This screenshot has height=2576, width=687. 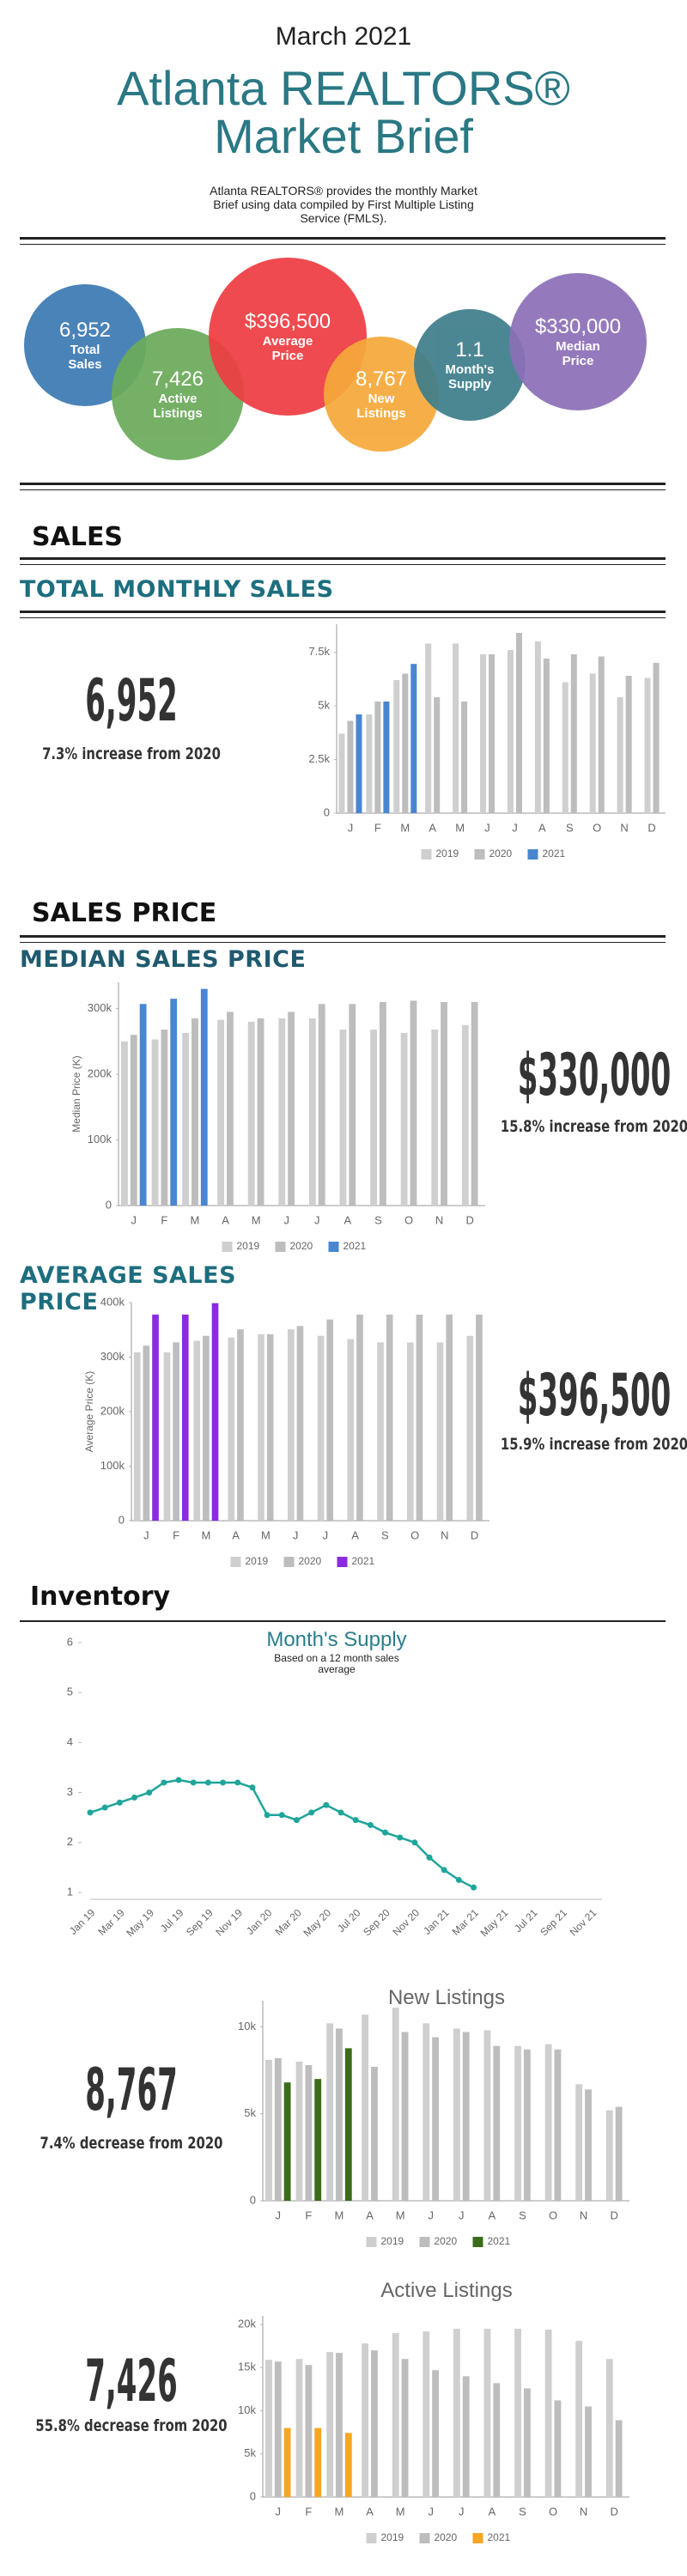 What do you see at coordinates (406, 1922) in the screenshot?
I see `x-tick-label: Nov 20` at bounding box center [406, 1922].